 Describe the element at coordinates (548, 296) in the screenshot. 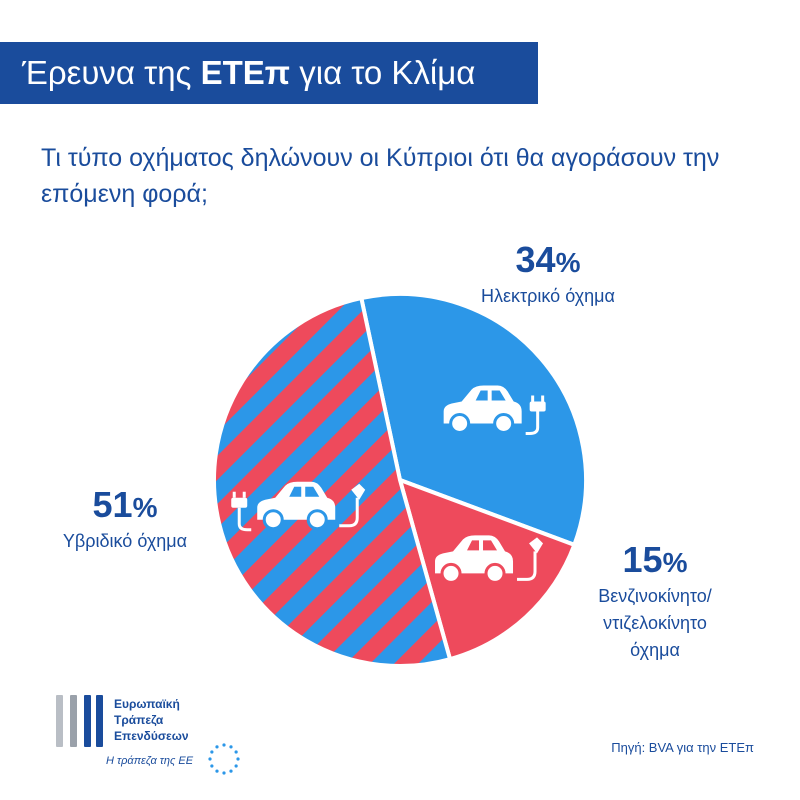

I see `electric-name: Ηλεκτρικό όχημα` at that location.